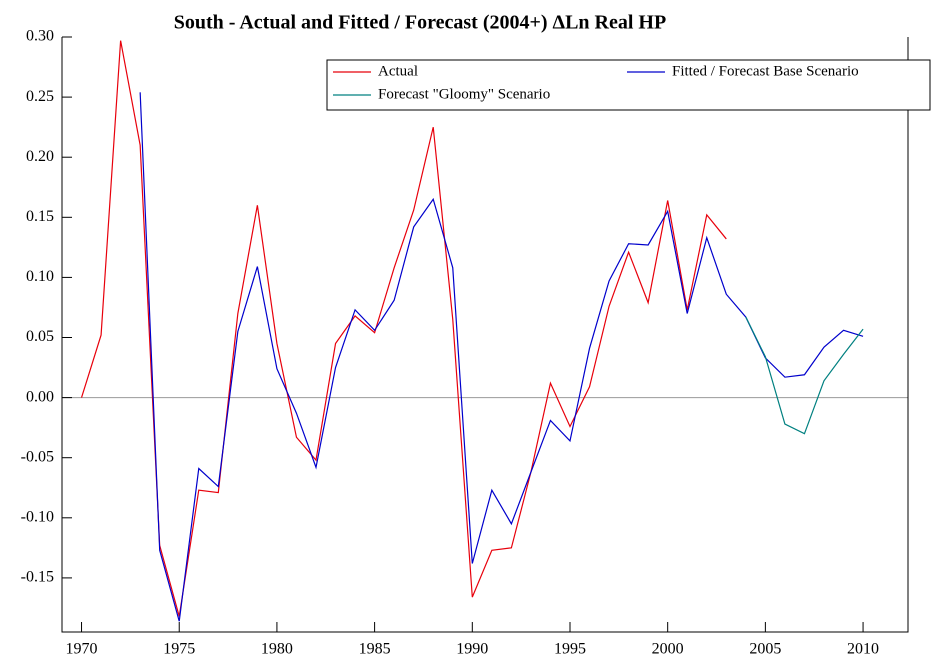  I want to click on legend-label: Fitted / Forecast Base Scenario, so click(765, 71).